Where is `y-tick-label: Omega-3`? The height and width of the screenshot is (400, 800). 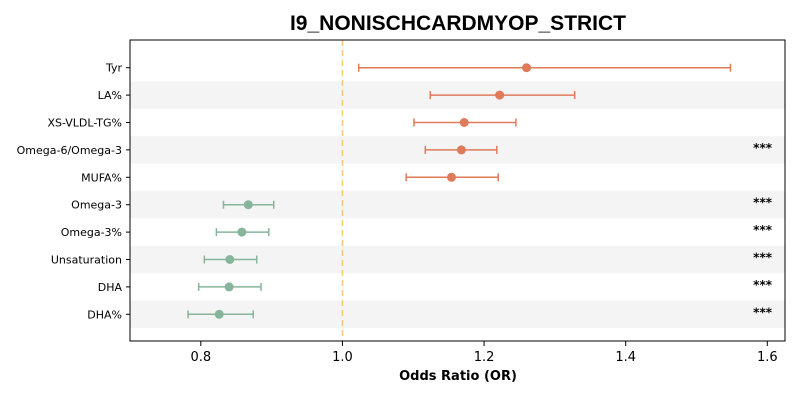
y-tick-label: Omega-3 is located at coordinates (96, 205).